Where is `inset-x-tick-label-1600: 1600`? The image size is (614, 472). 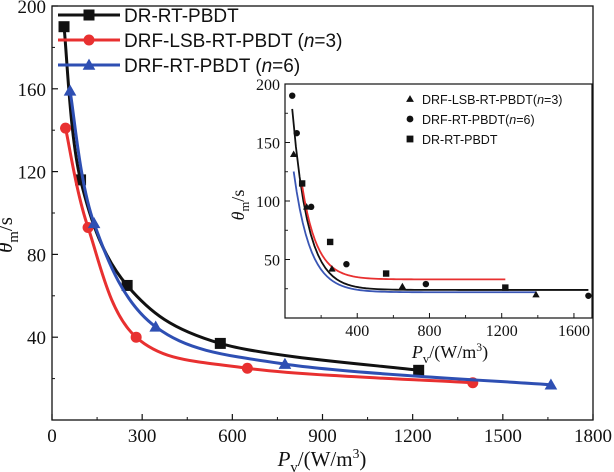
inset-x-tick-label-1600: 1600 is located at coordinates (574, 331).